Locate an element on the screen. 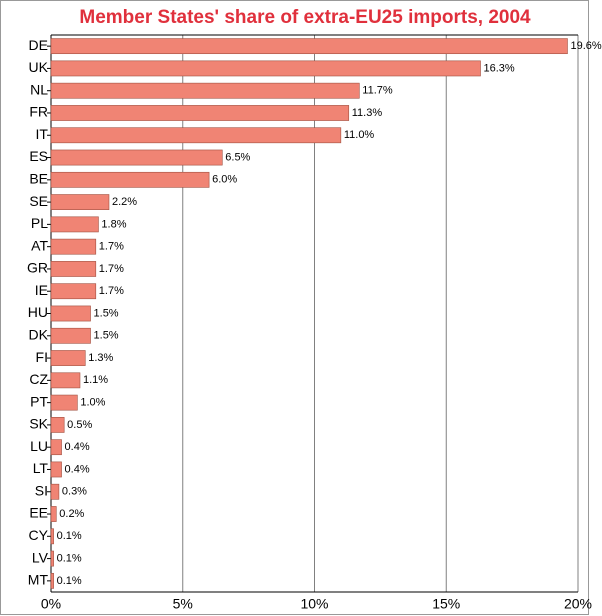 The width and height of the screenshot is (602, 616). y-tick-label: DK is located at coordinates (39, 334).